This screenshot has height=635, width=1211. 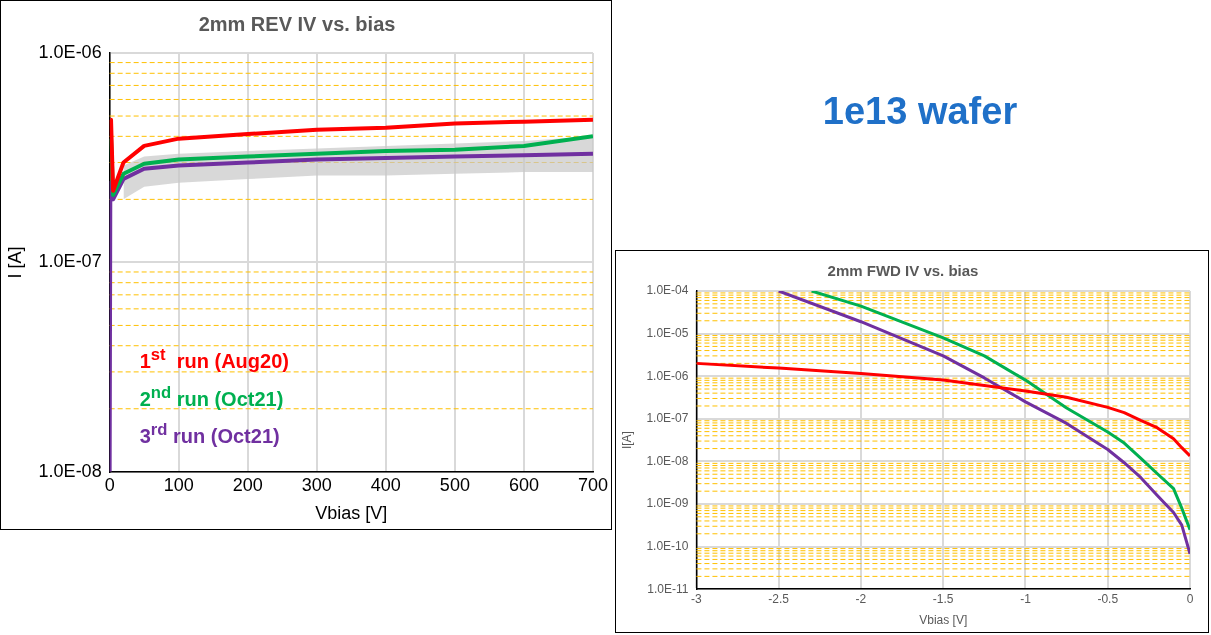 I want to click on x-tick-label: 100, so click(x=178, y=484).